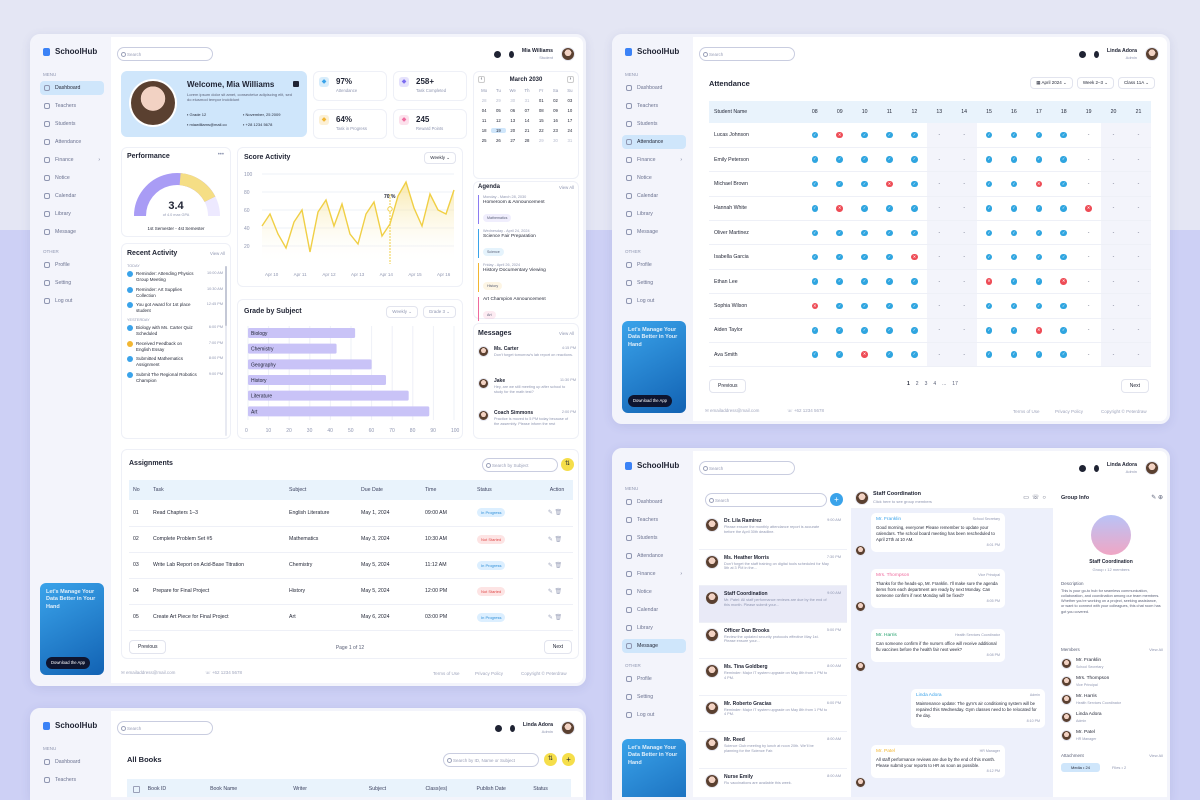  I want to click on table-row: Ava Smith ✓ ✓ ✕ ✓ ✓ - - ✓ ✓ ✓ ✓ - - -, so click(930, 354).